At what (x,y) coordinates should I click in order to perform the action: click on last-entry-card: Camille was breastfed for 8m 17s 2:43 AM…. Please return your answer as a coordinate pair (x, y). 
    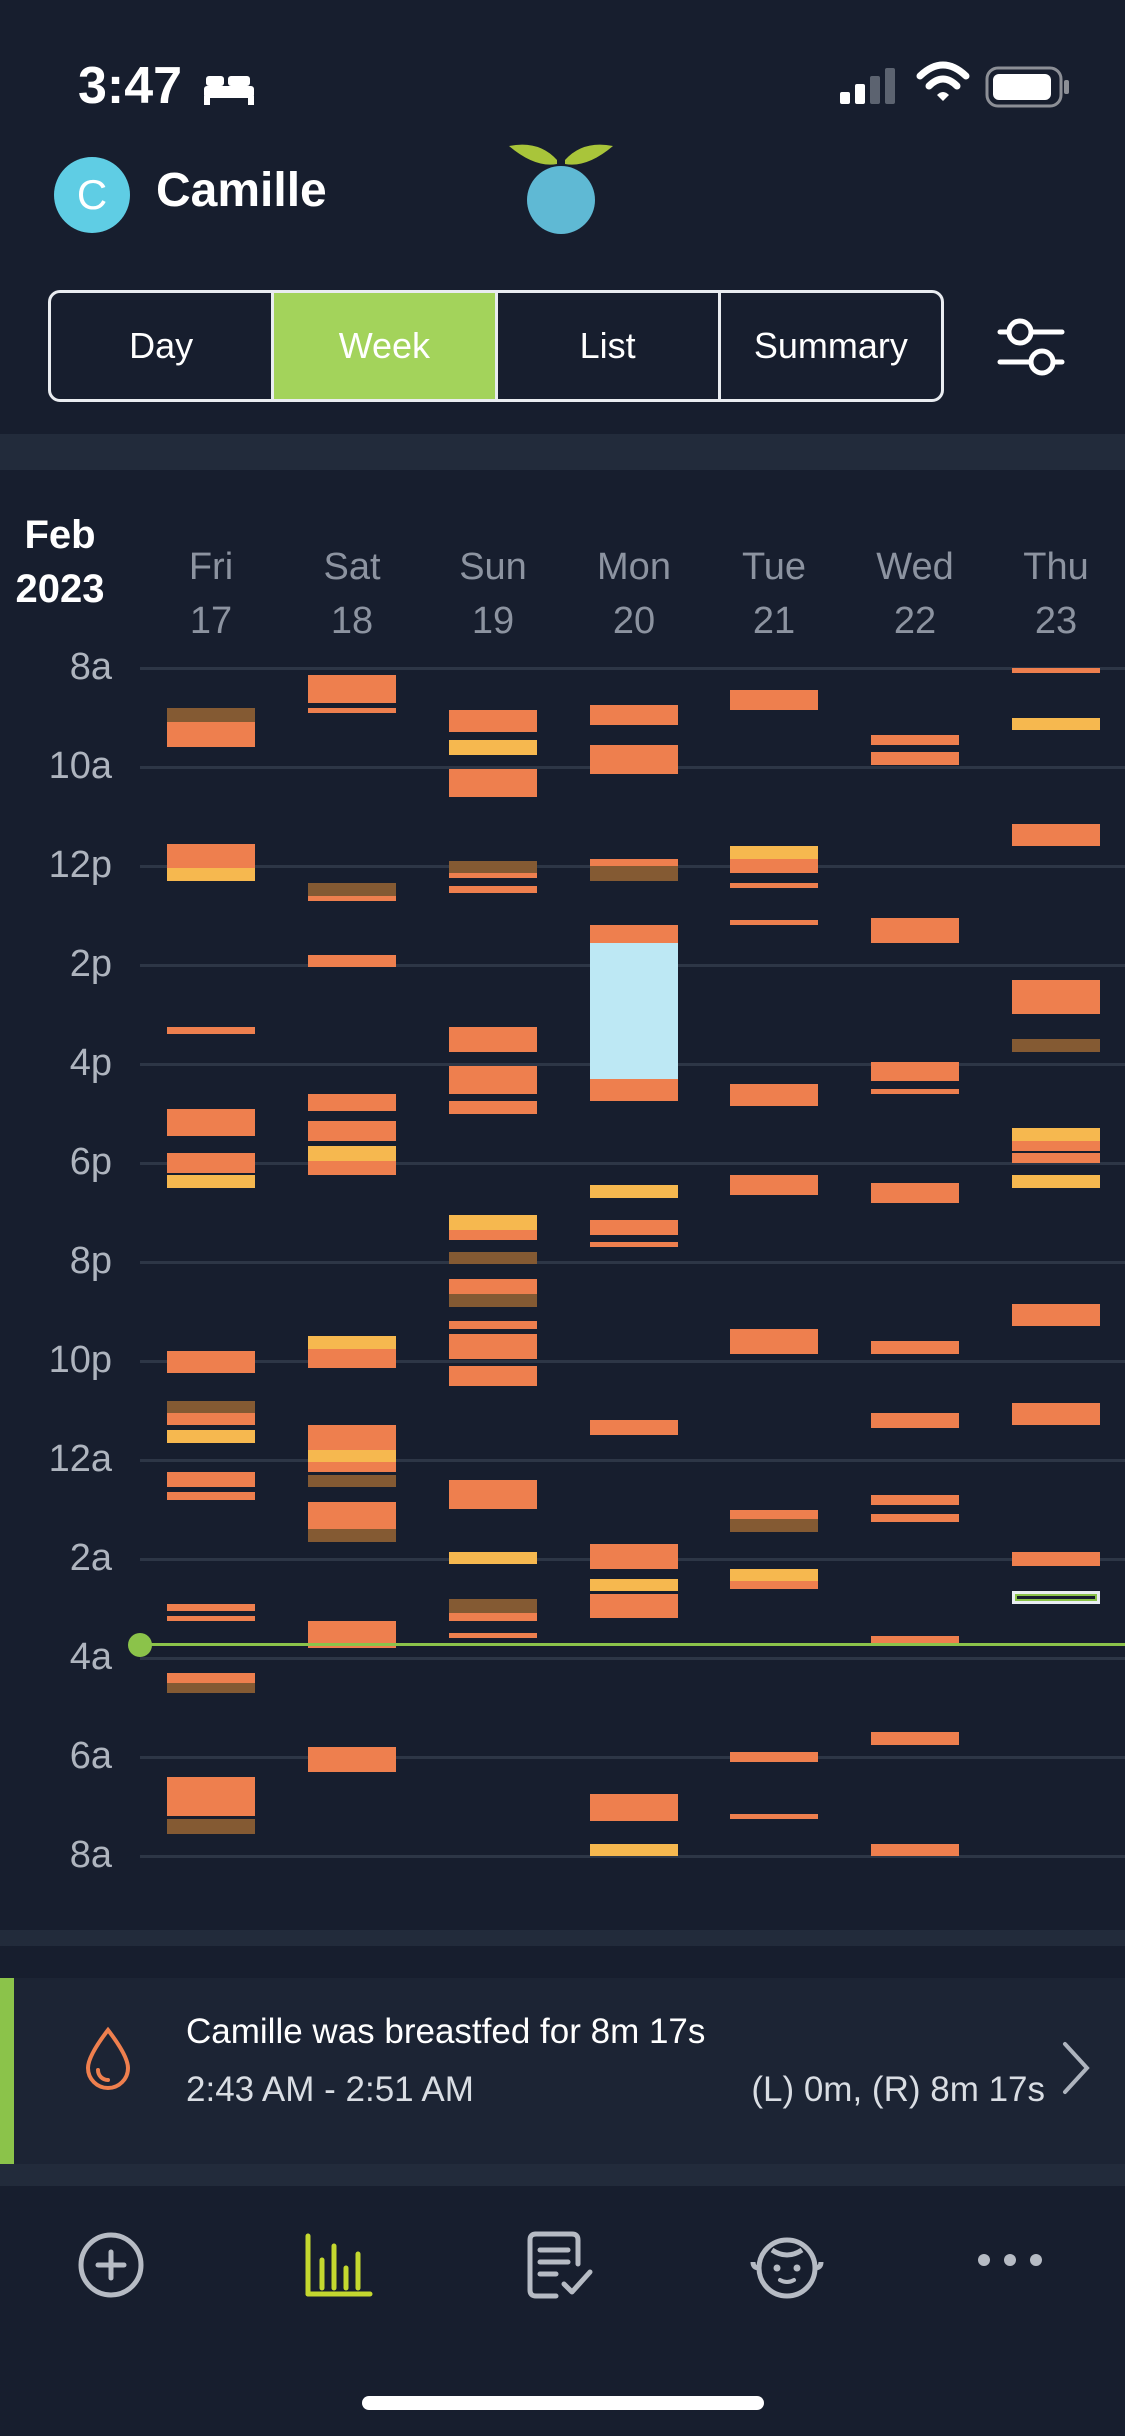
    Looking at the image, I should click on (562, 2071).